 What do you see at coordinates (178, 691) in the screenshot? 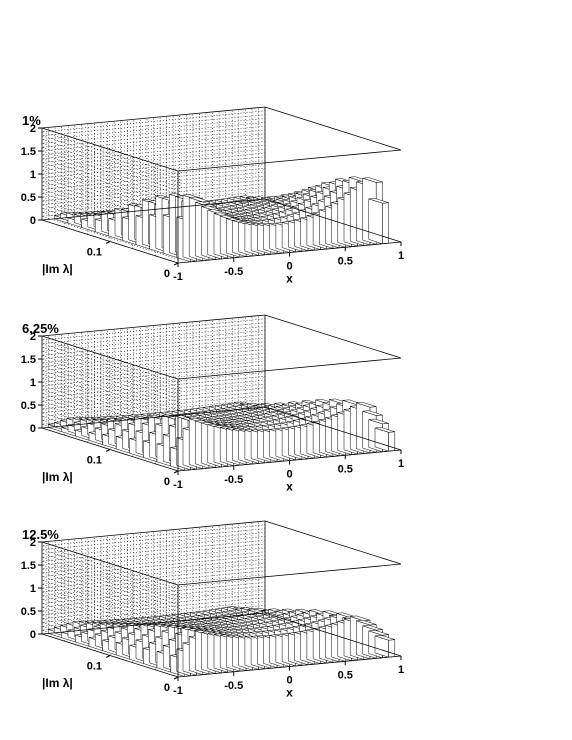
I see `x-tick-label: -1` at bounding box center [178, 691].